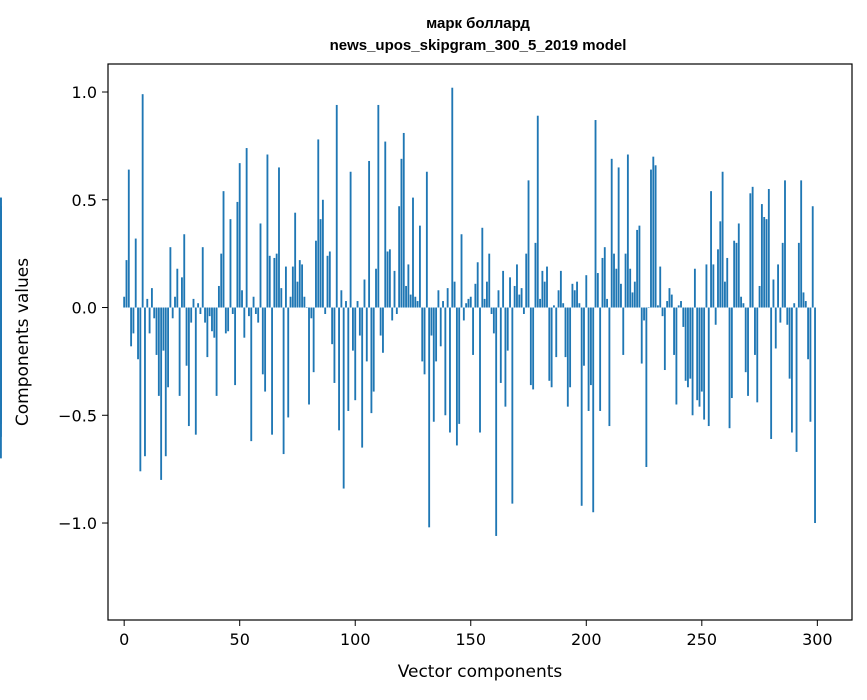  What do you see at coordinates (817, 639) in the screenshot?
I see `x-tick-label: 300` at bounding box center [817, 639].